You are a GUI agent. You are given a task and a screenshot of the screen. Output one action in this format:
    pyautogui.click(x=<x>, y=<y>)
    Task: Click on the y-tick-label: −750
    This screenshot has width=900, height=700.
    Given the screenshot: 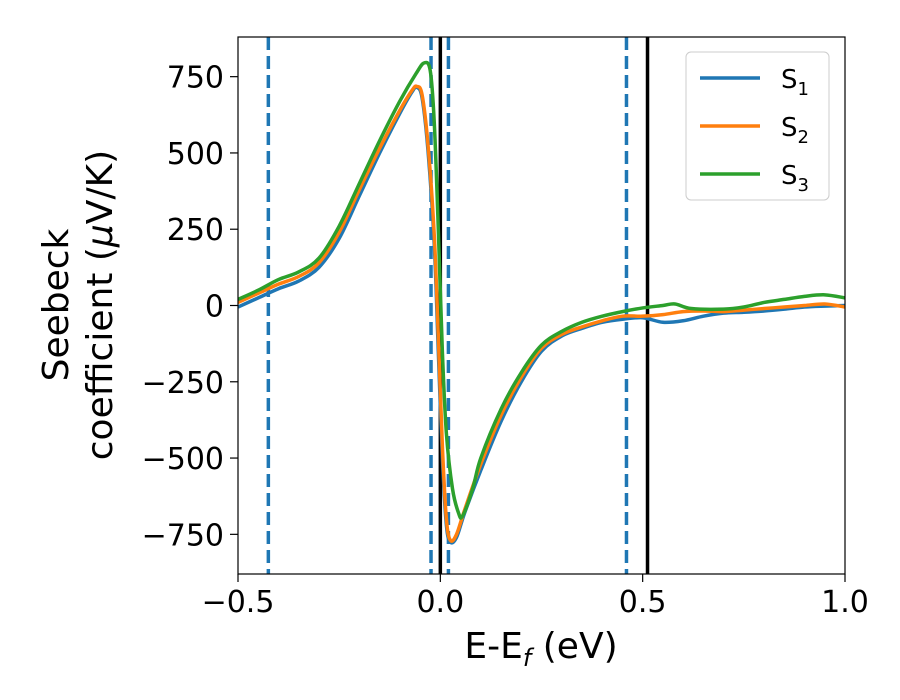 What is the action you would take?
    pyautogui.click(x=183, y=535)
    